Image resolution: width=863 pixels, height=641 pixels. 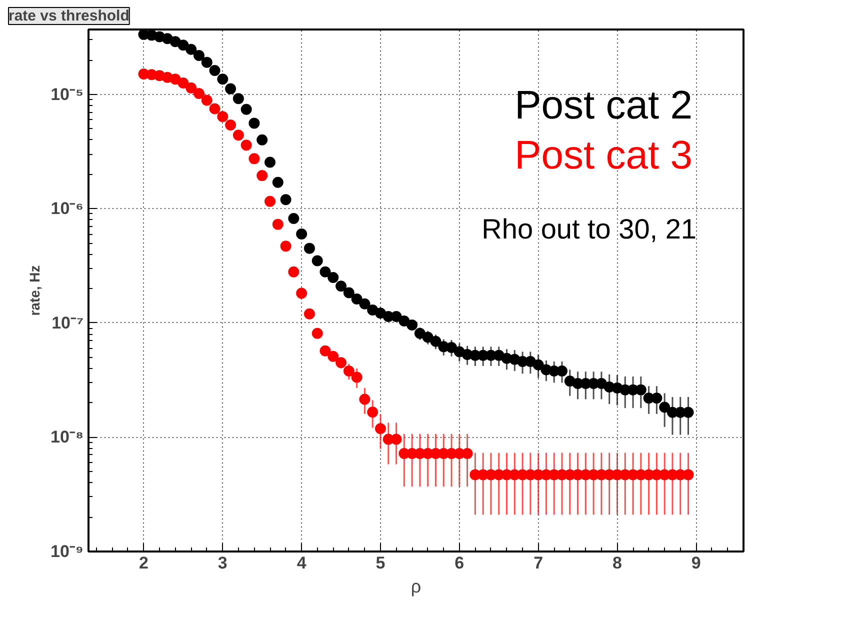 I want to click on chart-title: rate vs threshold, so click(x=69, y=16).